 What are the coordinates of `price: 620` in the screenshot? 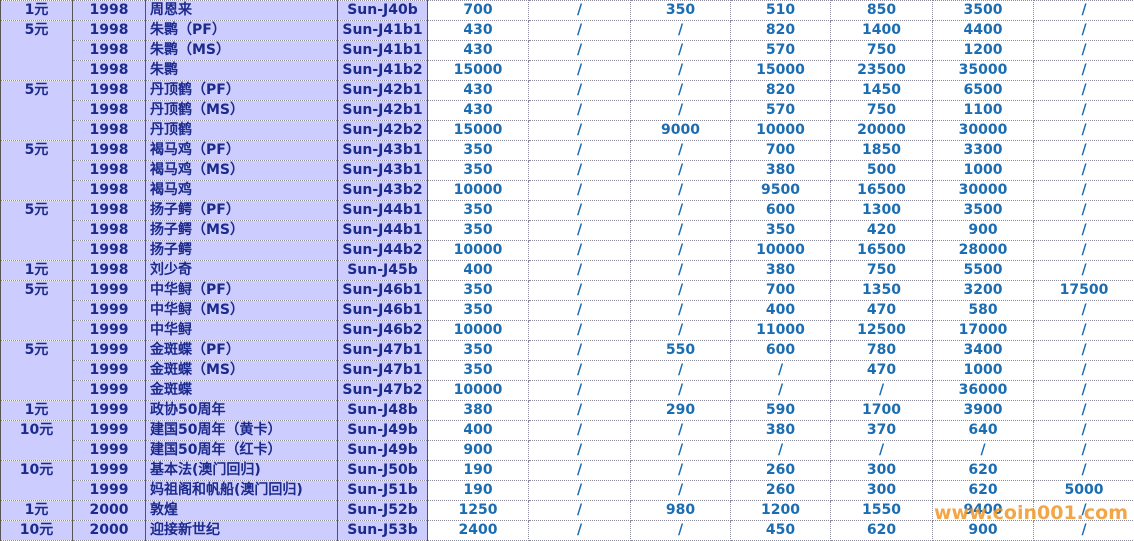 It's located at (983, 490).